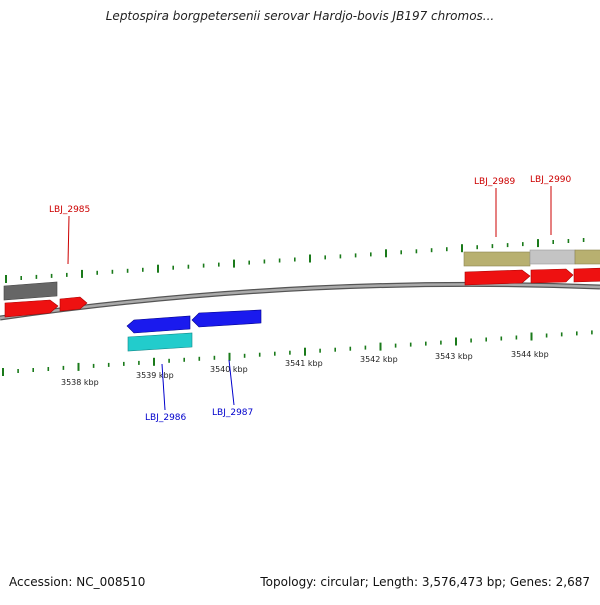 The image size is (600, 605). Describe the element at coordinates (69, 210) in the screenshot. I see `gene-label-lbj-2985: LBJ_2985` at that location.